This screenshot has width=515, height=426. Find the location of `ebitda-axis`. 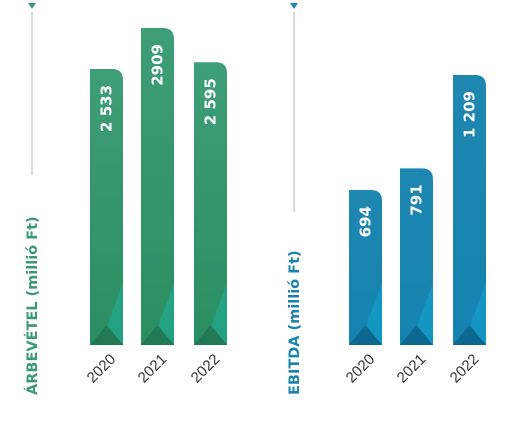

ebitda-axis is located at coordinates (294, 107).